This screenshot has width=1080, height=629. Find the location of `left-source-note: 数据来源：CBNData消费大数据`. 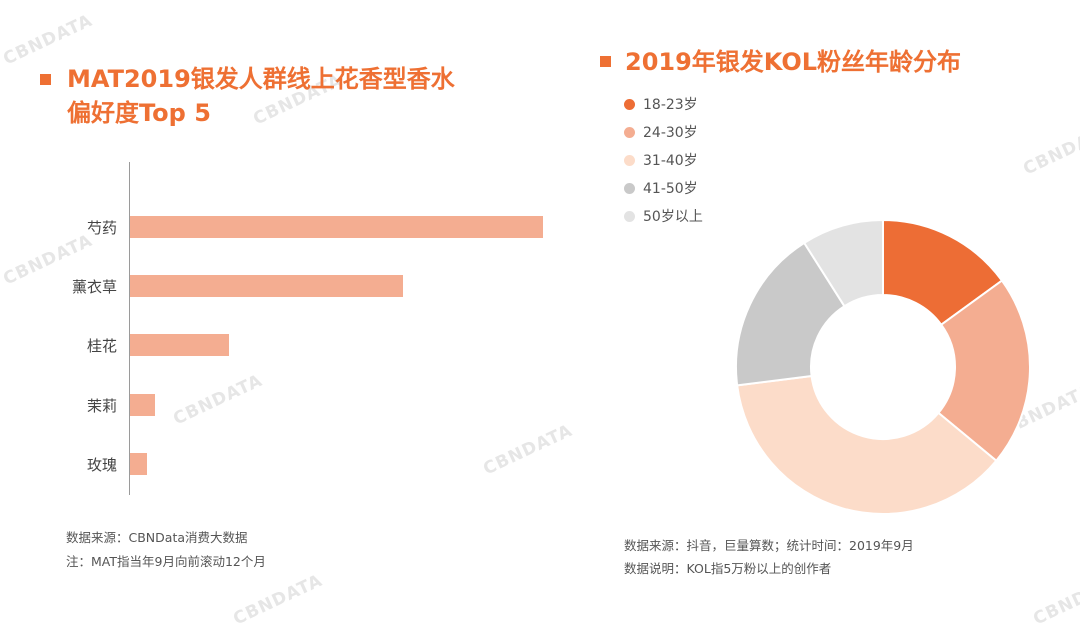

left-source-note: 数据来源：CBNData消费大数据 is located at coordinates (157, 537).